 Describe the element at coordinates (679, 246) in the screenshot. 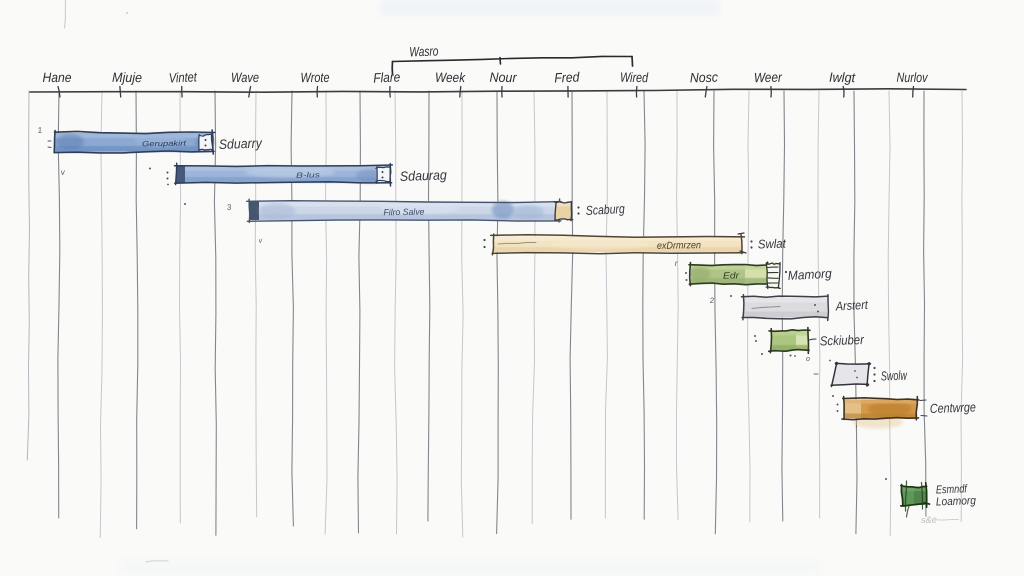

I see `svg-text: exDrmrzen` at that location.